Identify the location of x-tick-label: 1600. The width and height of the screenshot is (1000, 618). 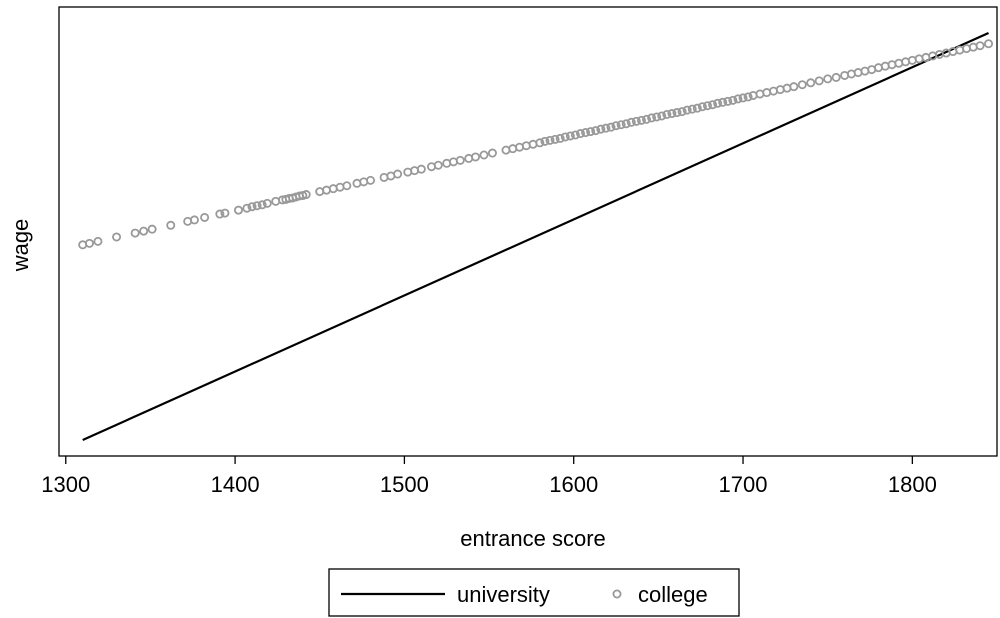
(573, 484).